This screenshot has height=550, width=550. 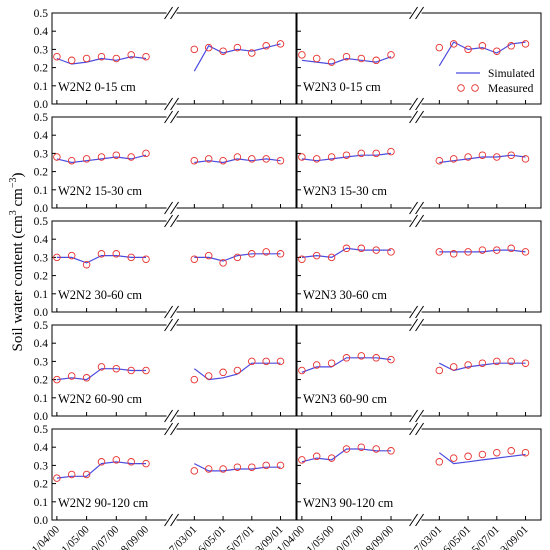 What do you see at coordinates (426, 537) in the screenshot?
I see `x-tick-label: 27/03/01` at bounding box center [426, 537].